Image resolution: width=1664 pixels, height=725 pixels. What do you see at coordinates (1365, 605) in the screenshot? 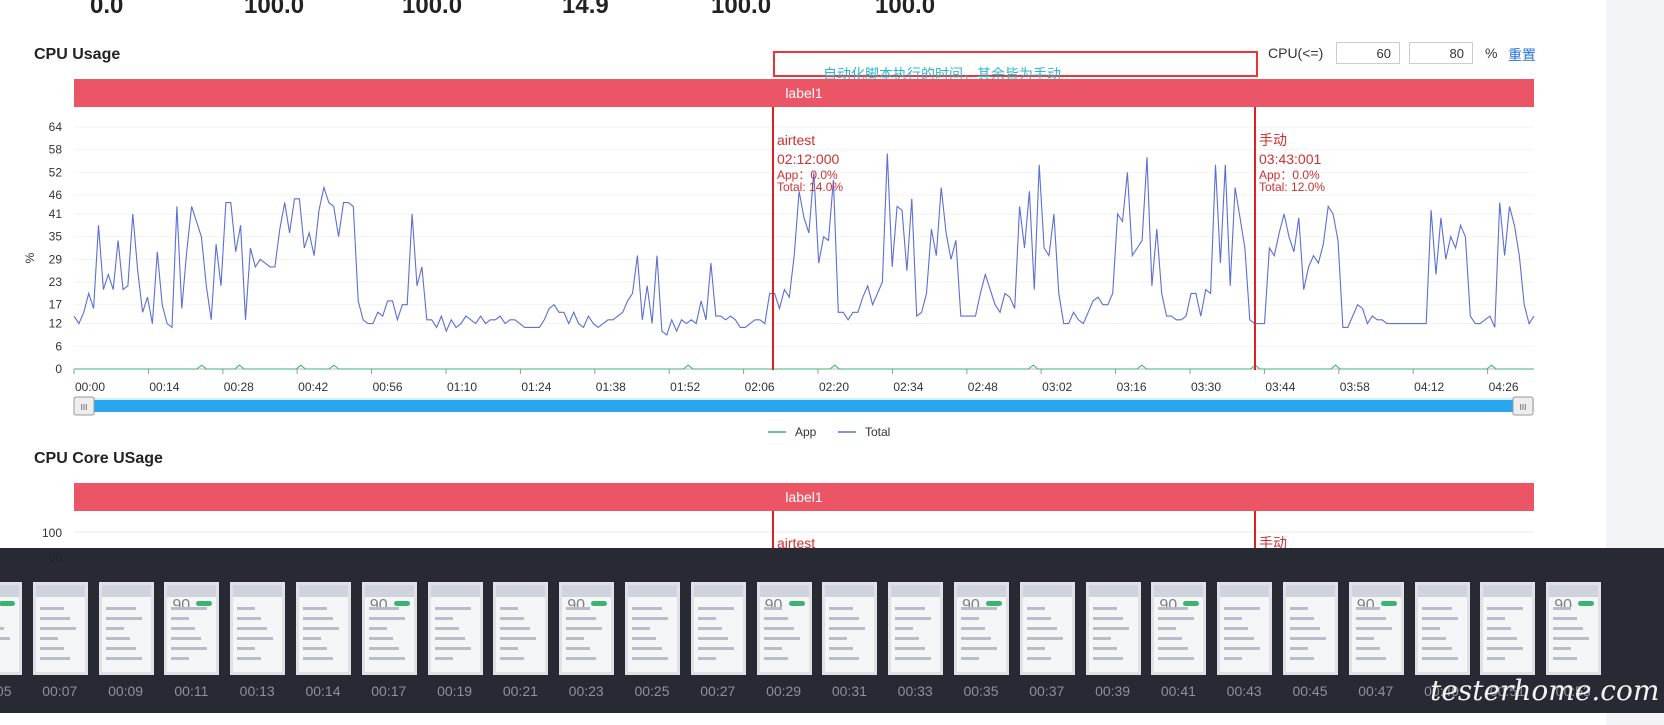
I see `thumbnail-score: 90` at bounding box center [1365, 605].